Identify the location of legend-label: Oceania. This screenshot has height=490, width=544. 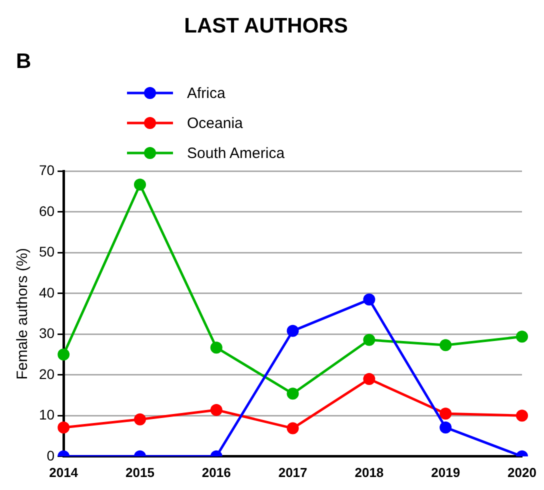
(215, 123).